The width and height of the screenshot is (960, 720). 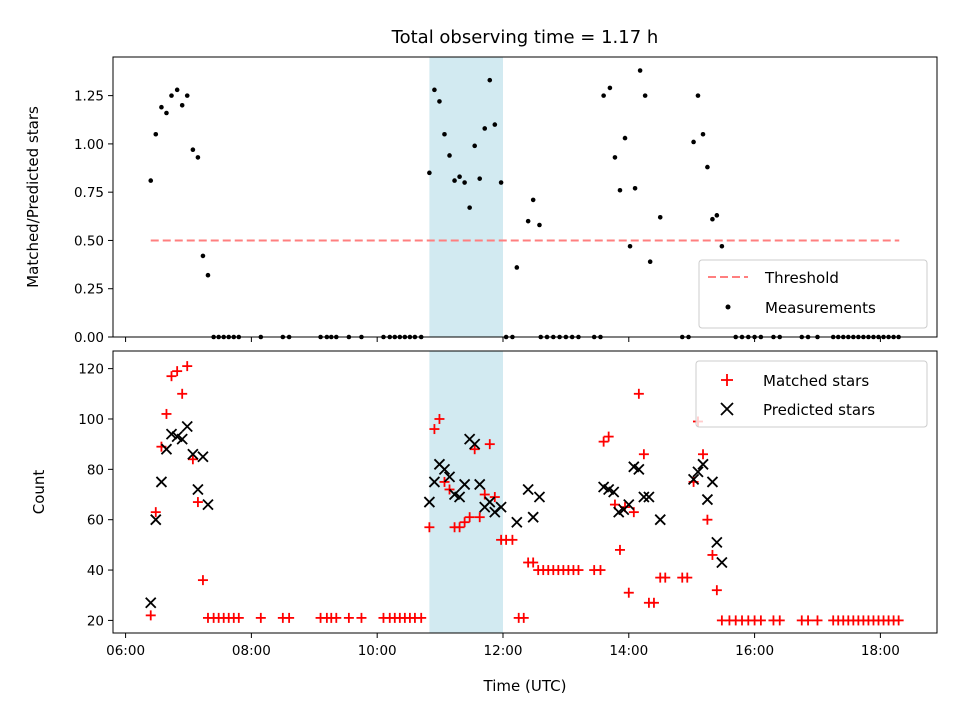 What do you see at coordinates (525, 686) in the screenshot?
I see `x-axis-label: Time (UTC)` at bounding box center [525, 686].